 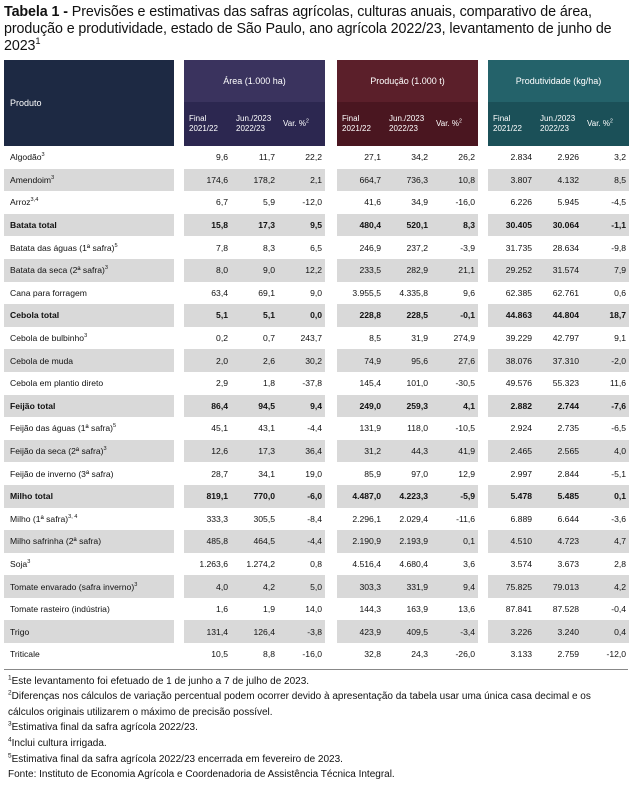 What do you see at coordinates (302, 124) in the screenshot?
I see `column-header: Var. %2` at bounding box center [302, 124].